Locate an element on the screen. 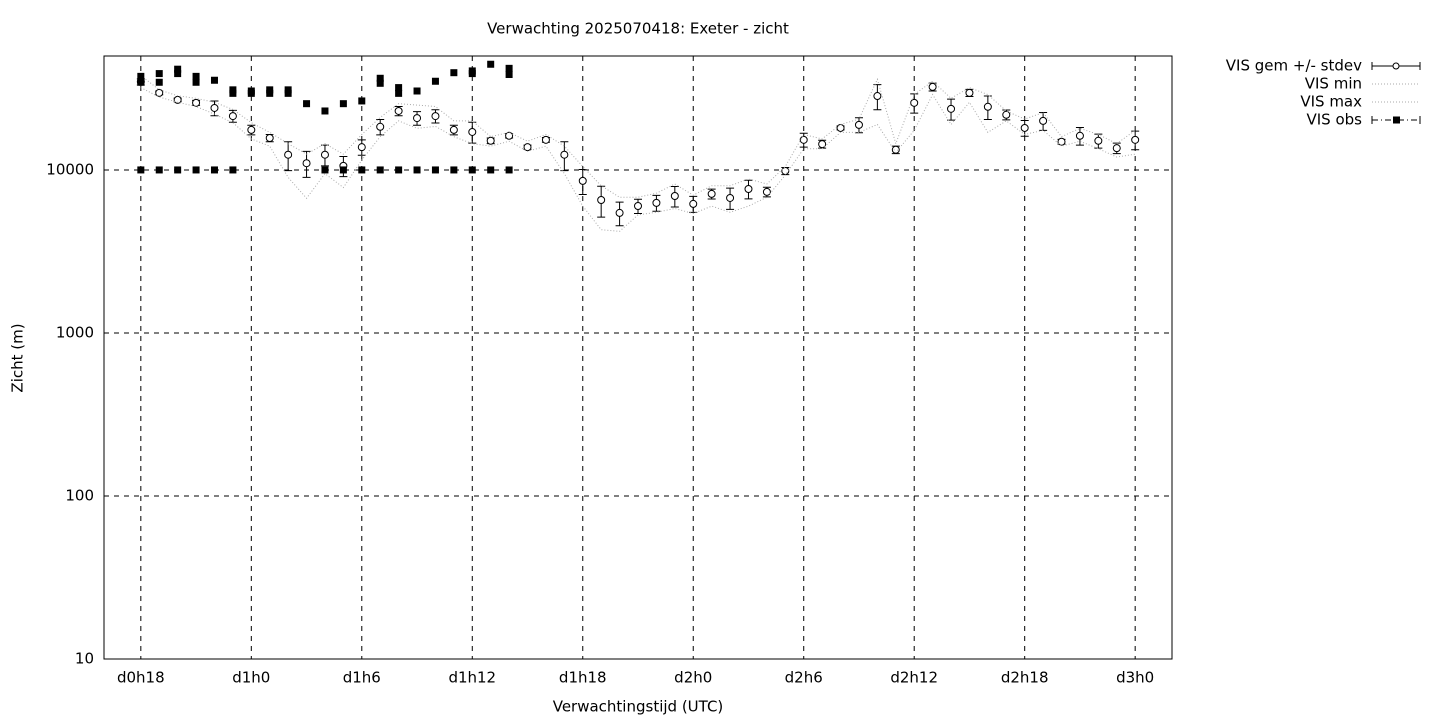  y-tick-label: 10000 is located at coordinates (70, 169).